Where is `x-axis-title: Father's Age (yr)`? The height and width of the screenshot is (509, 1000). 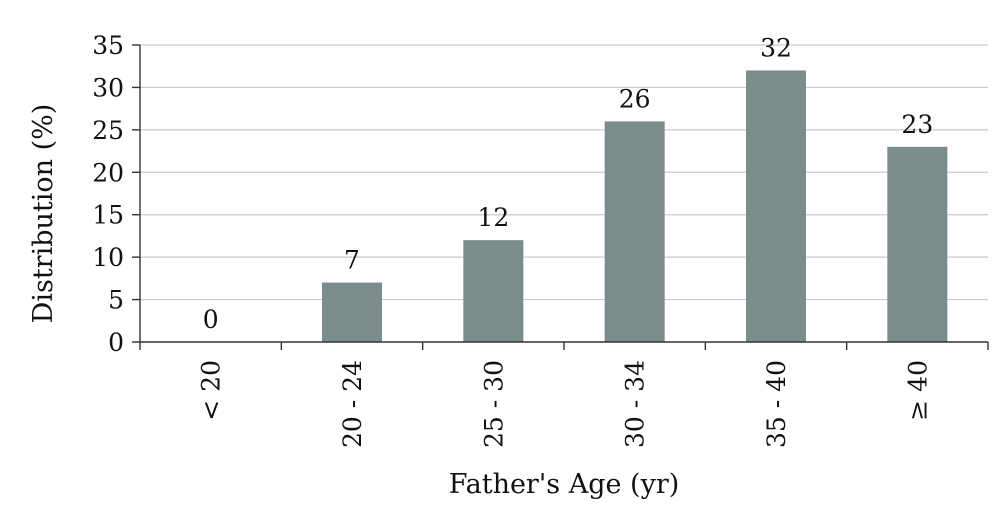
x-axis-title: Father's Age (yr) is located at coordinates (564, 484).